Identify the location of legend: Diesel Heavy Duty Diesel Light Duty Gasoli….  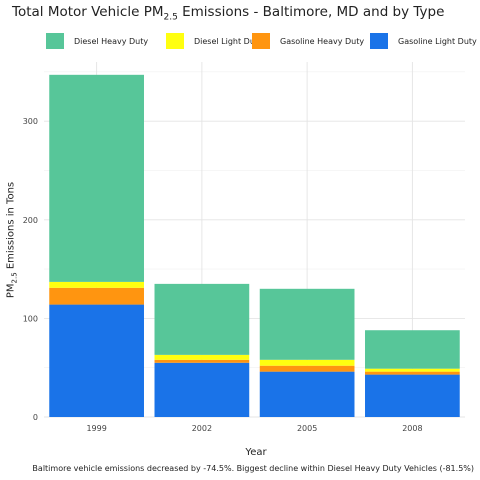
(240, 42).